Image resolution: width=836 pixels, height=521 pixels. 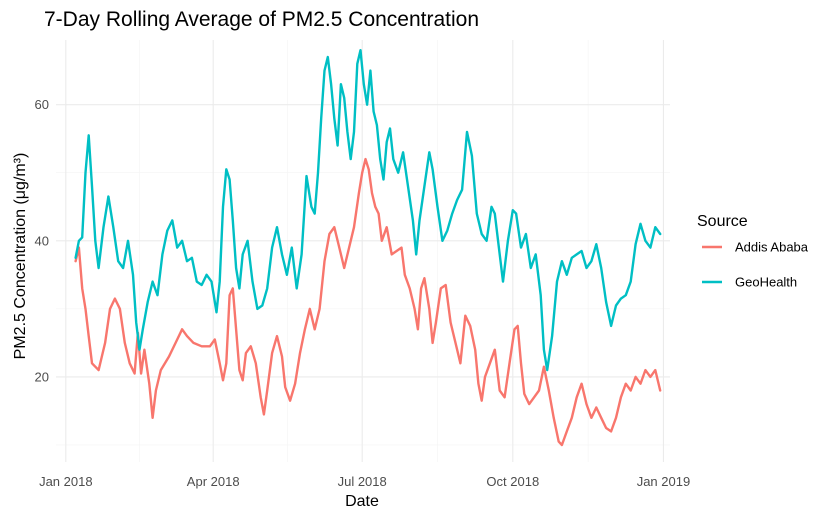 What do you see at coordinates (362, 501) in the screenshot?
I see `x-axis-title: Date` at bounding box center [362, 501].